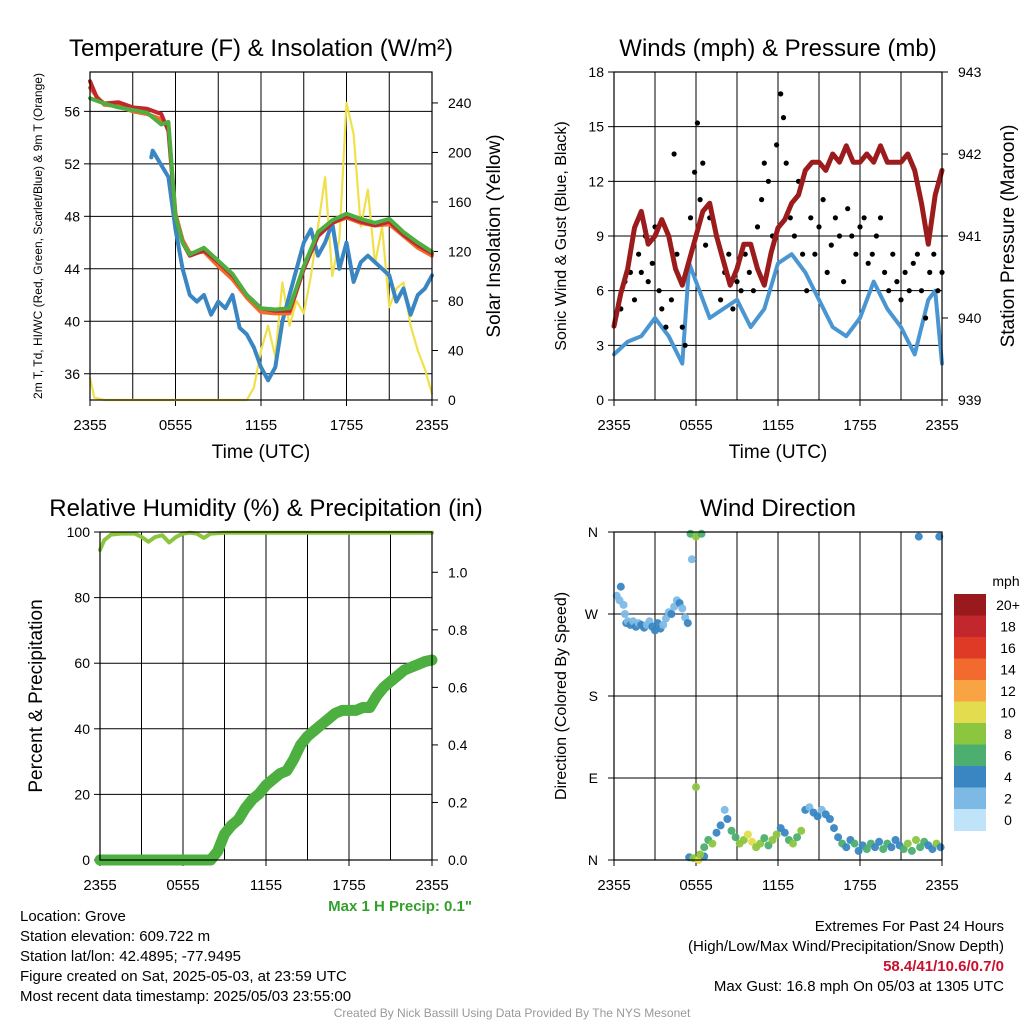  Describe the element at coordinates (1008, 756) in the screenshot. I see `colorbar-label: 6` at that location.